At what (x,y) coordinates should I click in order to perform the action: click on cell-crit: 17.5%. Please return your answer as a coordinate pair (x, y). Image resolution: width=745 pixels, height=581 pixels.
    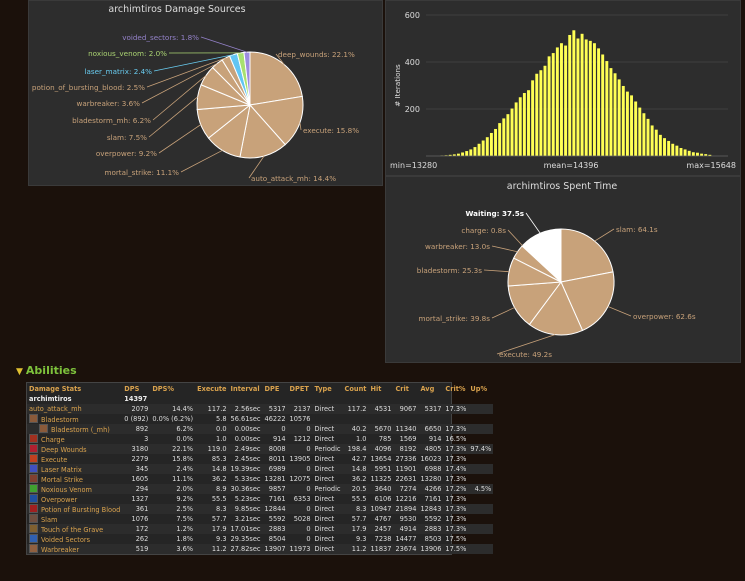
    Looking at the image, I should click on (456, 539).